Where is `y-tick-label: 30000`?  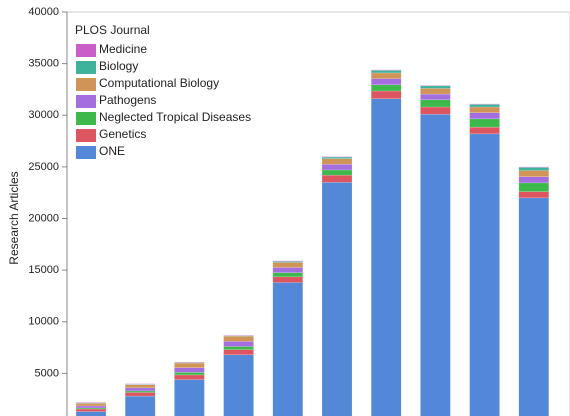 y-tick-label: 30000 is located at coordinates (43, 115).